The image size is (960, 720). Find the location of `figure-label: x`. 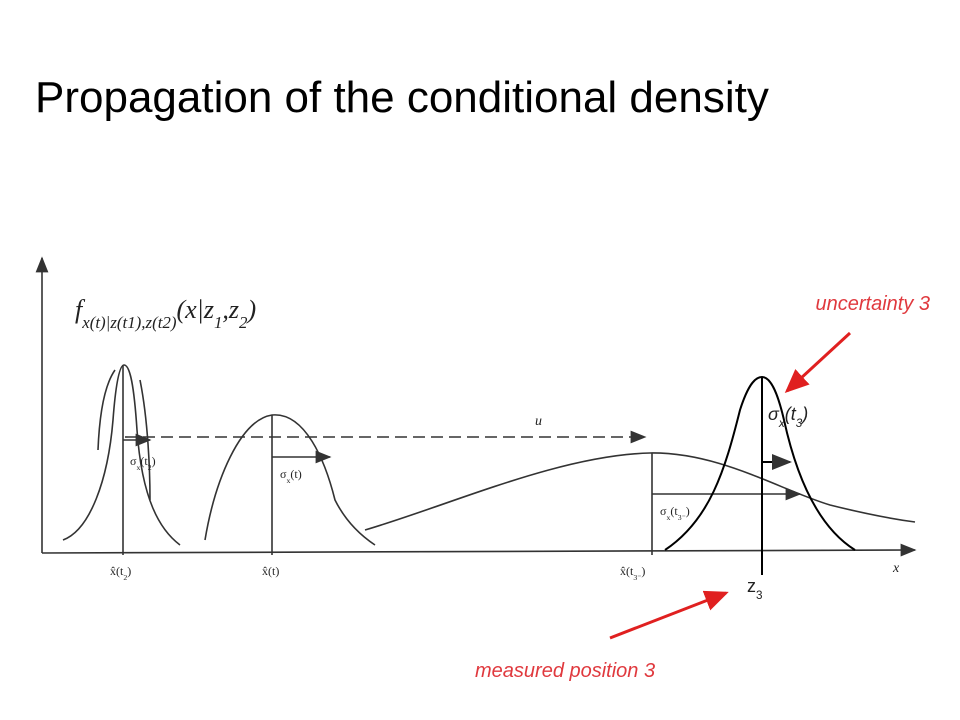

figure-label: x is located at coordinates (896, 568).